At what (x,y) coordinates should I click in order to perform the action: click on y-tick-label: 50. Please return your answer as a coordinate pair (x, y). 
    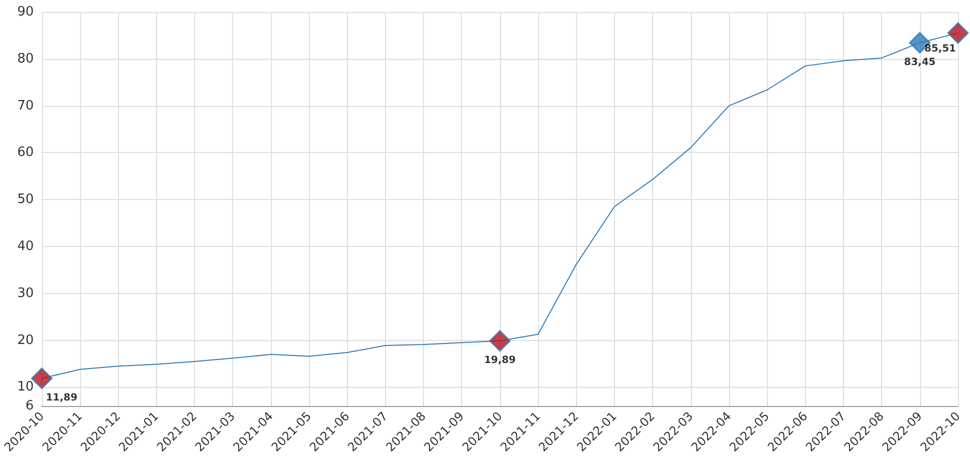
    Looking at the image, I should click on (25, 200).